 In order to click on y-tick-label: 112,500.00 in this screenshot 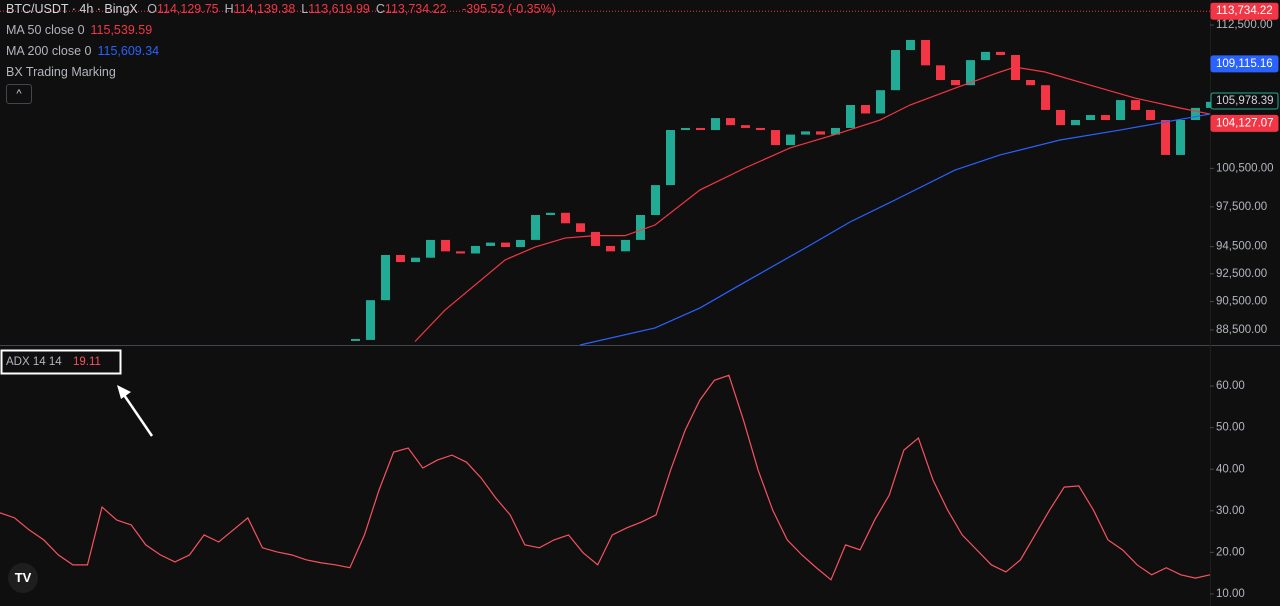, I will do `click(1244, 25)`.